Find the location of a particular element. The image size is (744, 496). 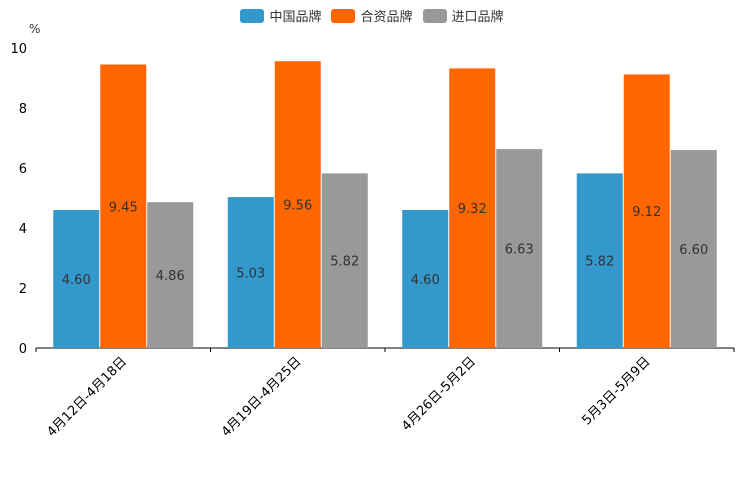

x-tick-label: 4月26日-5月2日 is located at coordinates (439, 394).